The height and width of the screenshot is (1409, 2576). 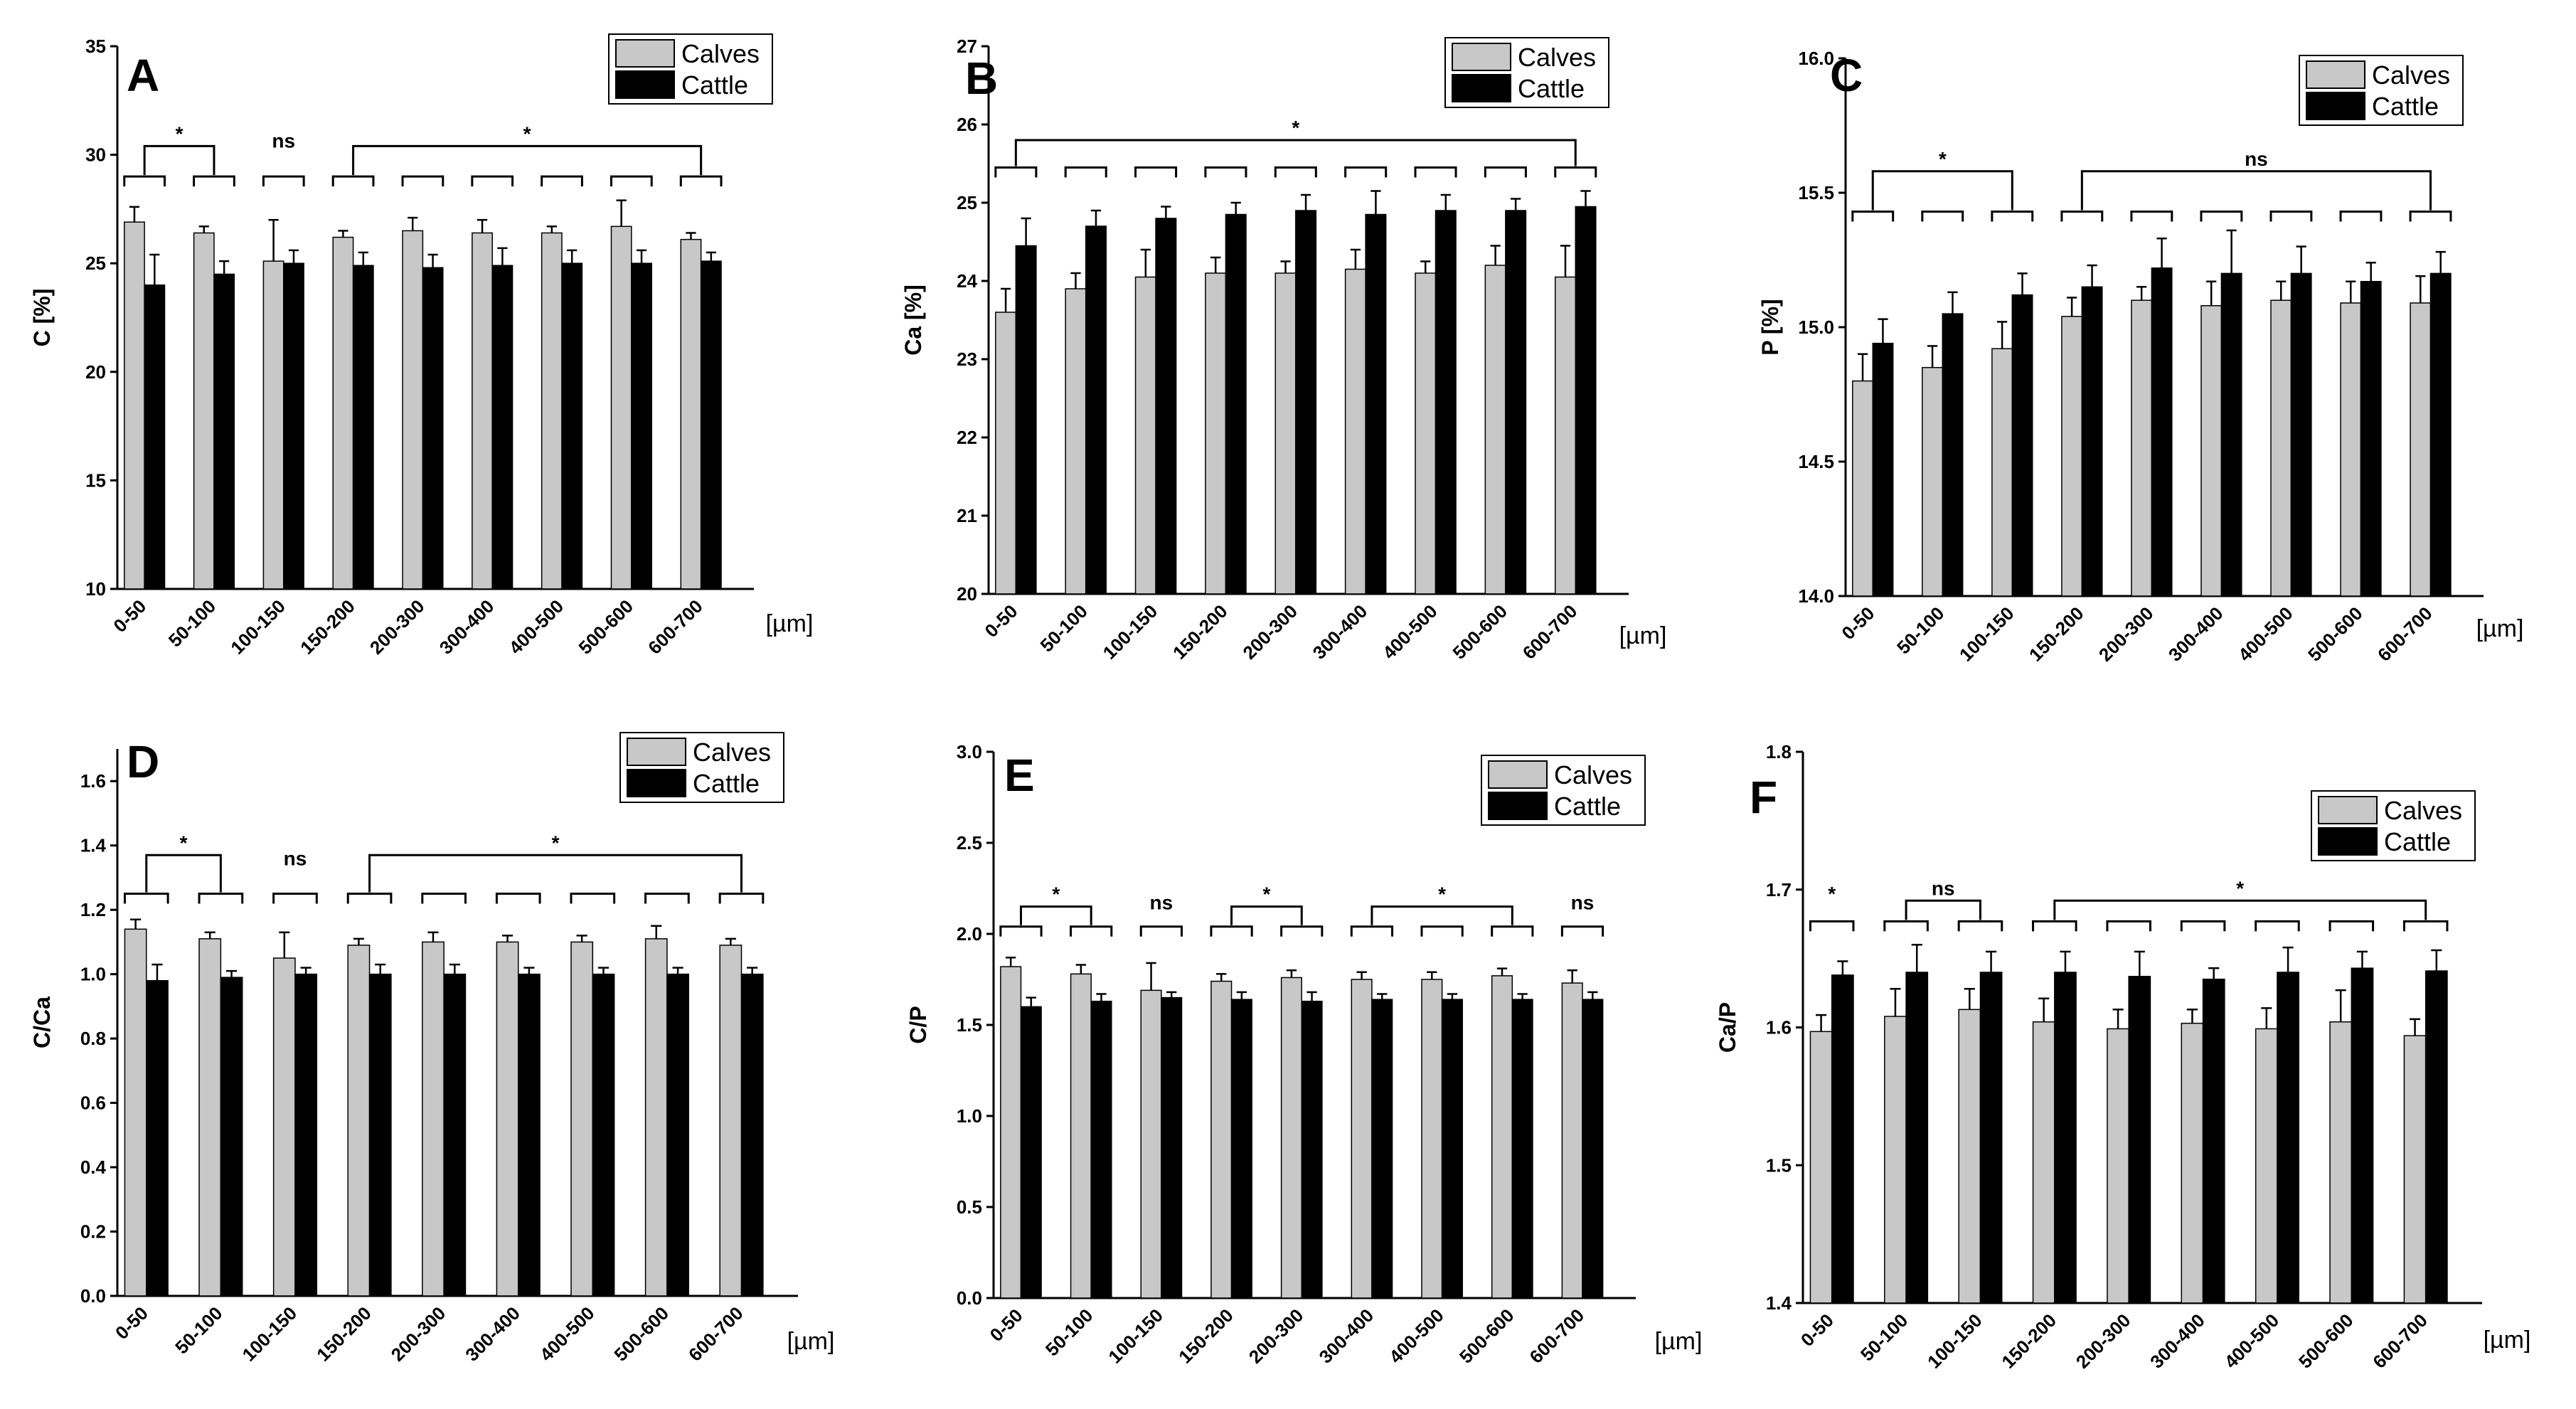 What do you see at coordinates (969, 1298) in the screenshot?
I see `y-tick-label: 0.0` at bounding box center [969, 1298].